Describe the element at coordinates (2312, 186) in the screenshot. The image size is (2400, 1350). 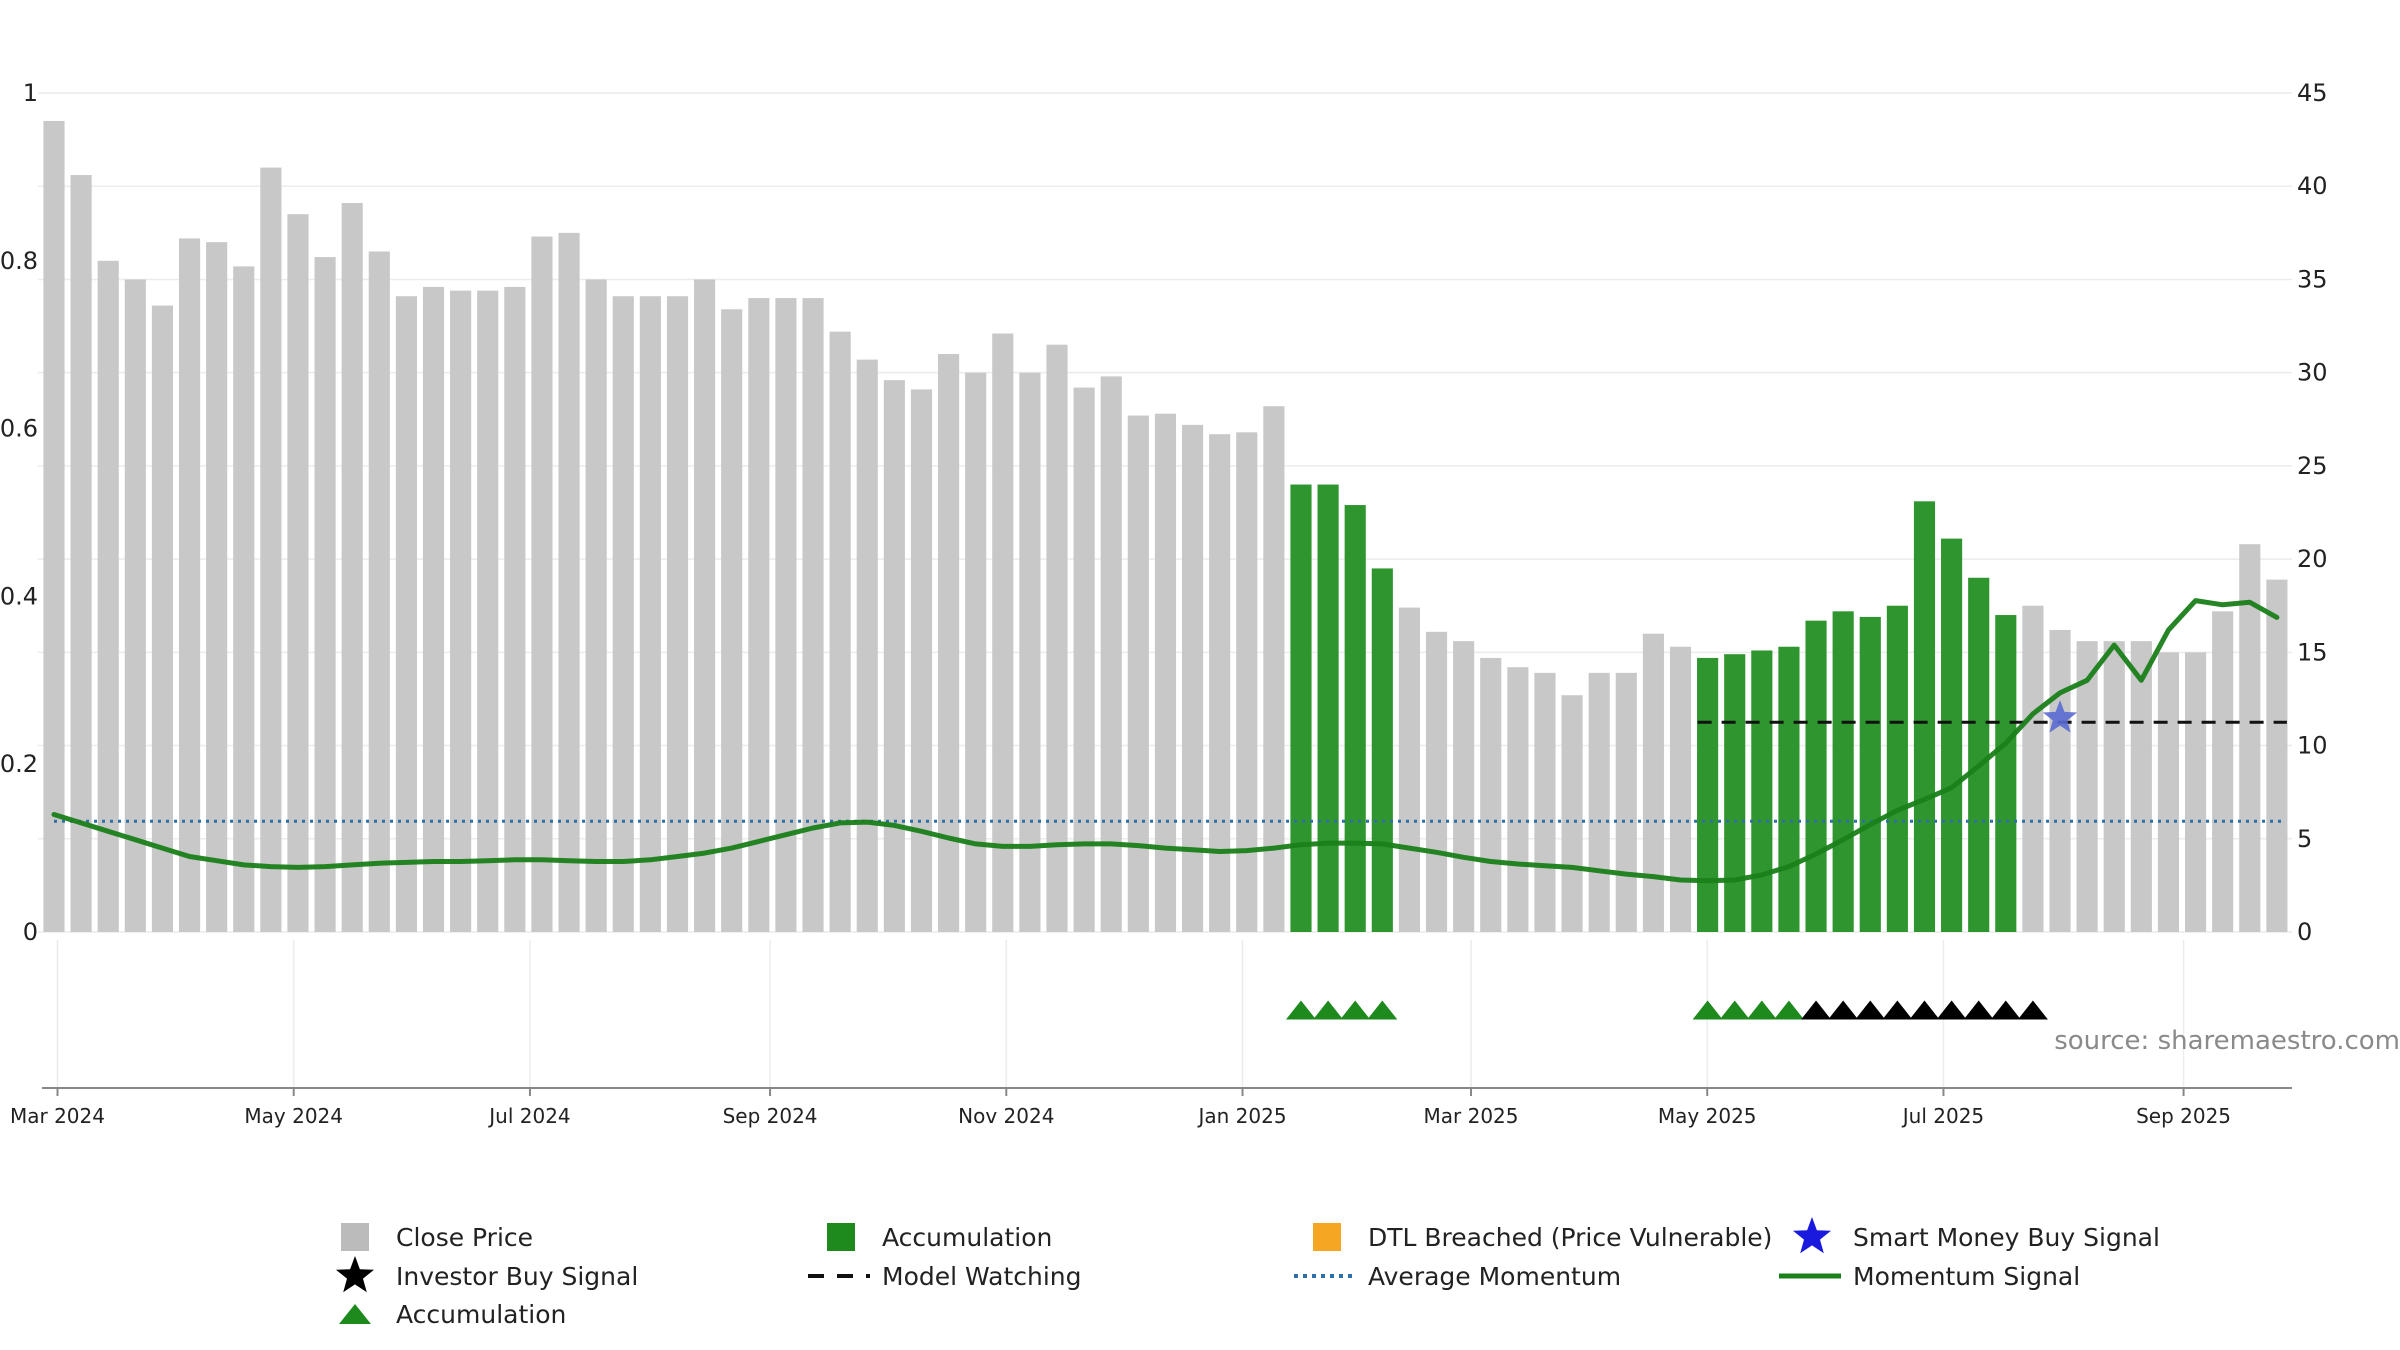
I see `right-tick-label: 40` at that location.